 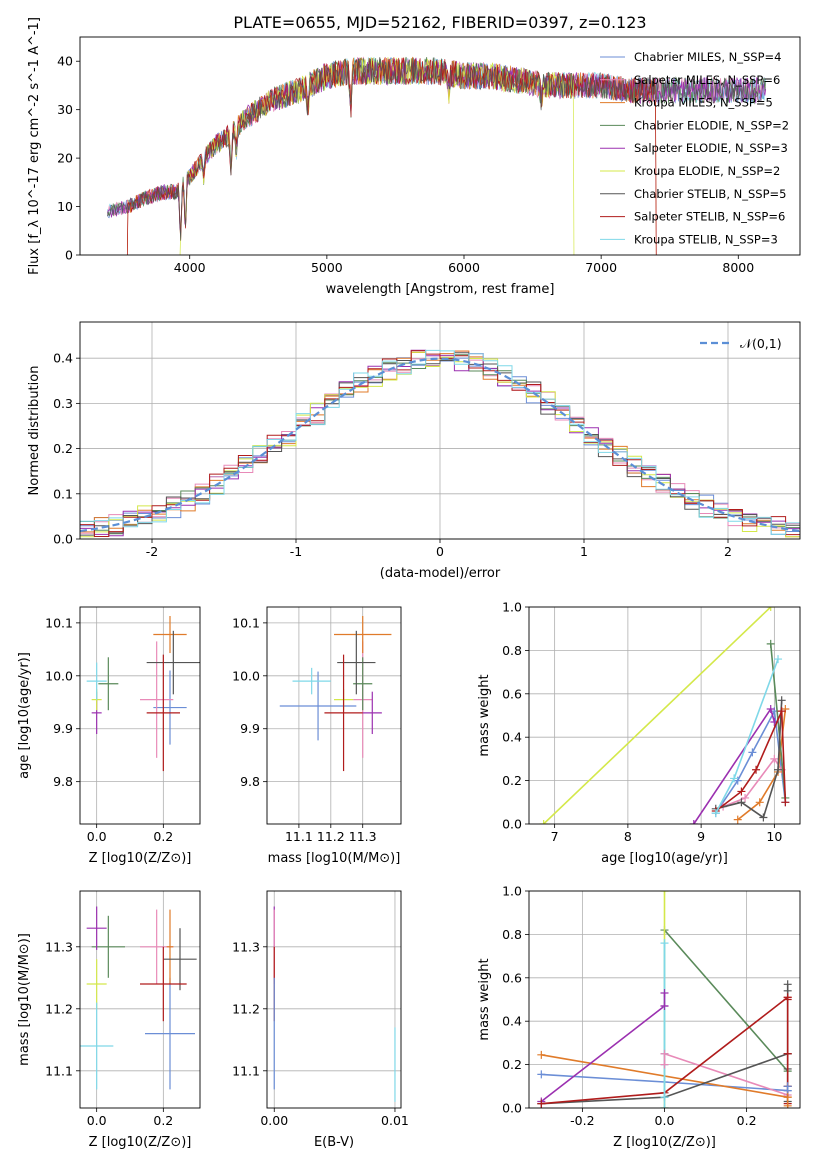 What do you see at coordinates (63, 493) in the screenshot?
I see `y-tick-label: 0.1` at bounding box center [63, 493].